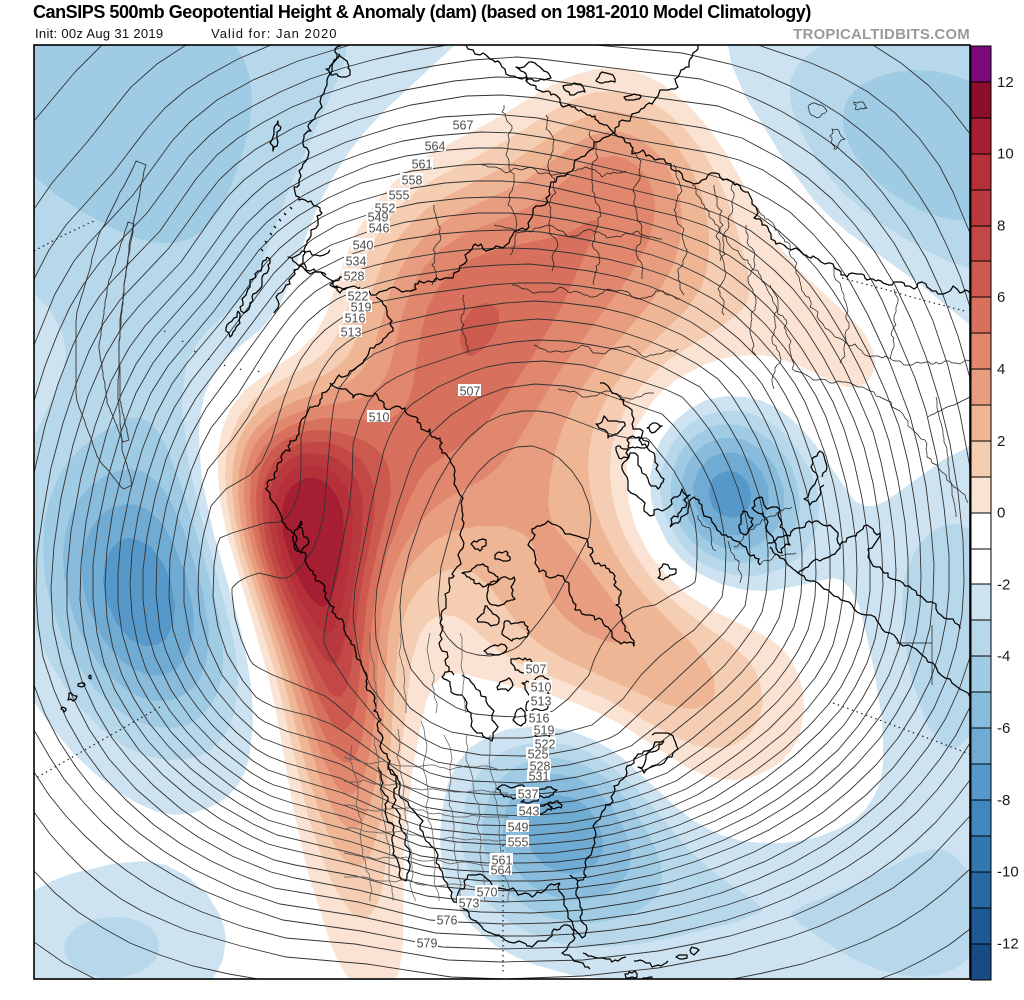  Describe the element at coordinates (356, 262) in the screenshot. I see `svg-text: 534` at that location.